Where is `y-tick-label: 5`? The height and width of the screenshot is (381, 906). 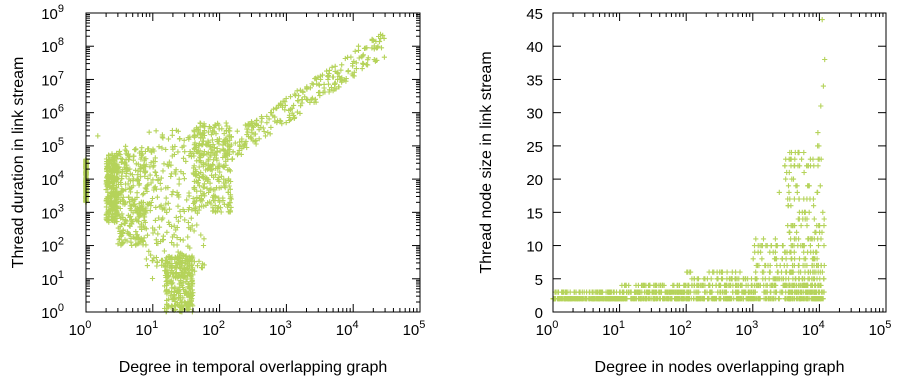
y-tick-label: 5 is located at coordinates (539, 280).